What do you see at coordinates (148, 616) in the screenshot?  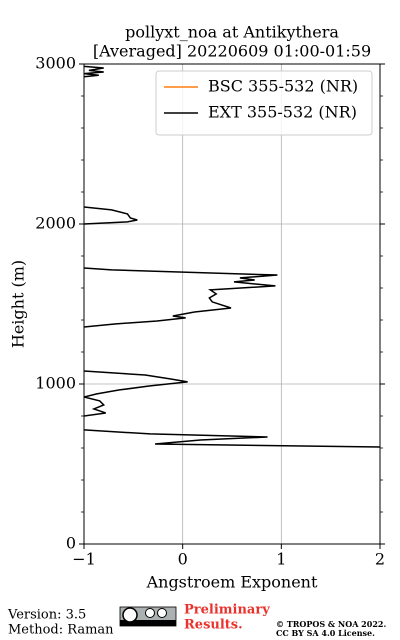 I see `cc-logo` at bounding box center [148, 616].